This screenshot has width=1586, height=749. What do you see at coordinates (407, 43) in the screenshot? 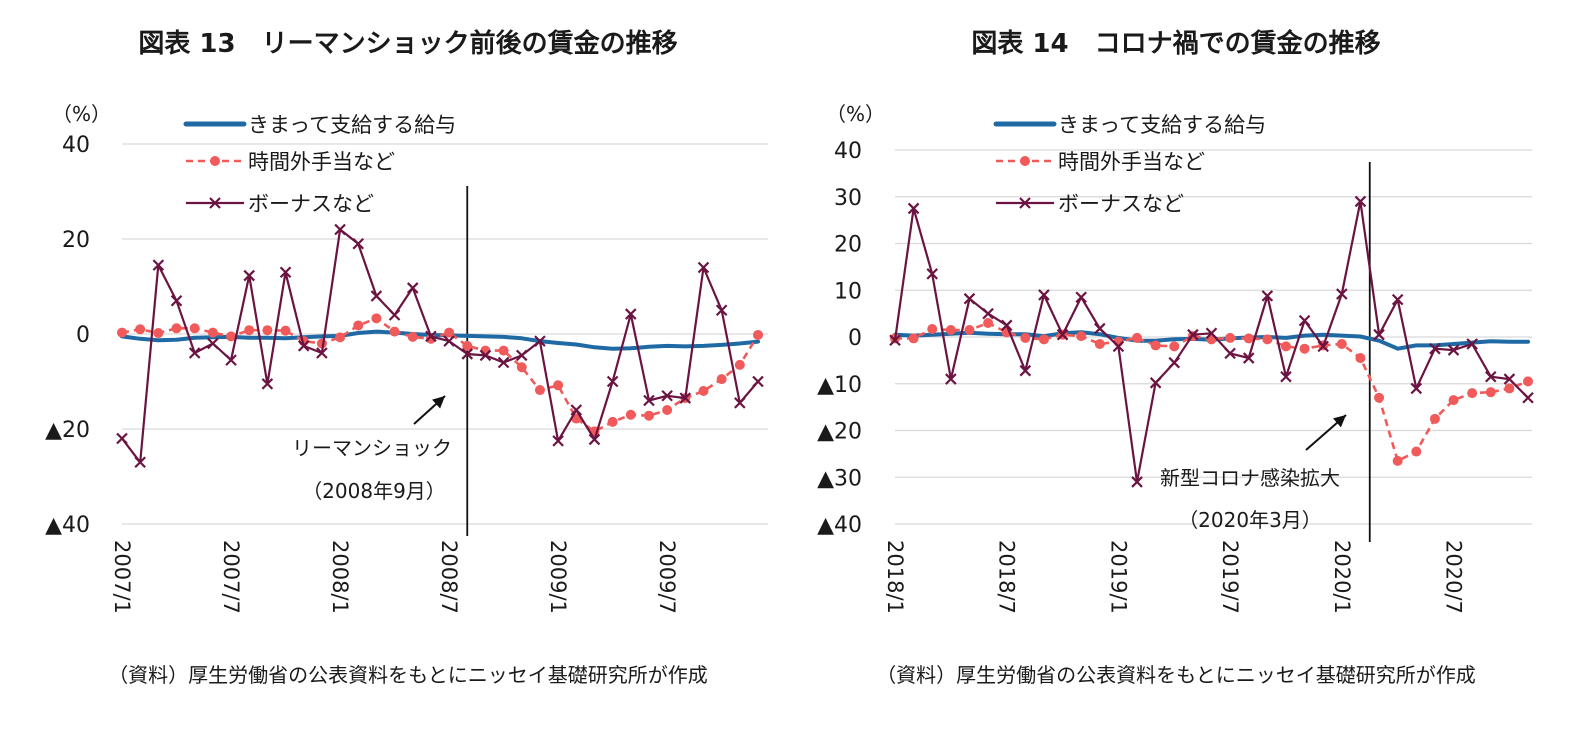
I see `chart-title: 図表 13 リーマンショック前後の賃金の推移` at bounding box center [407, 43].